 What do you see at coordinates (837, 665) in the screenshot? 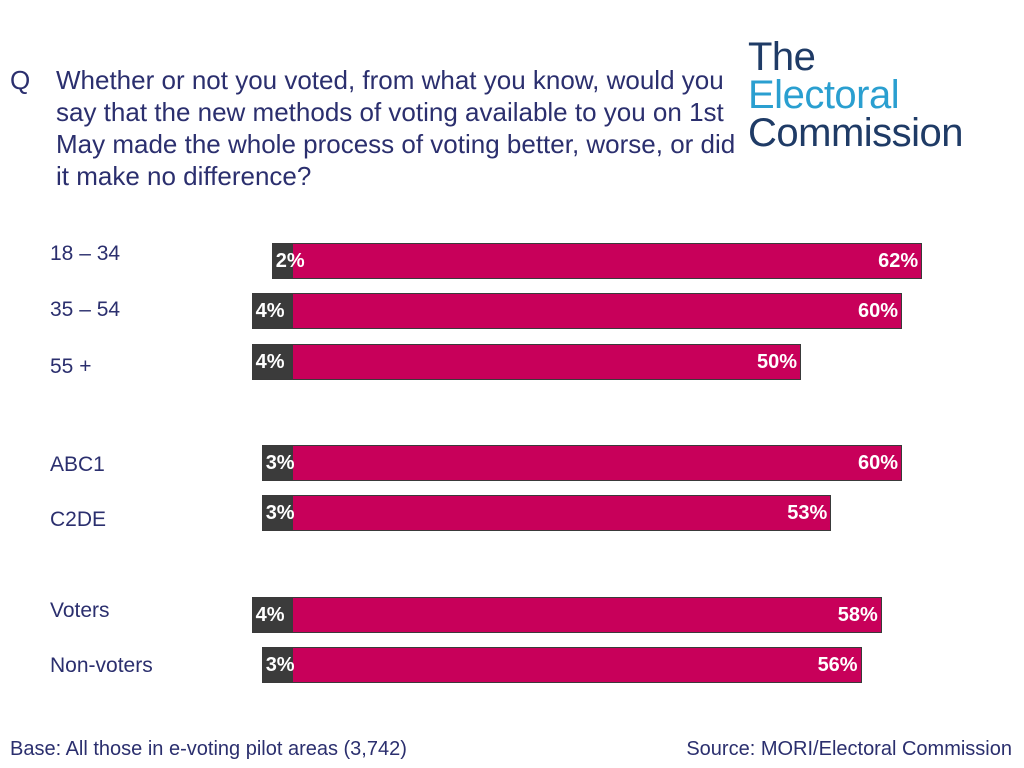
I see `value-label-pink-6: 56%` at bounding box center [837, 665].